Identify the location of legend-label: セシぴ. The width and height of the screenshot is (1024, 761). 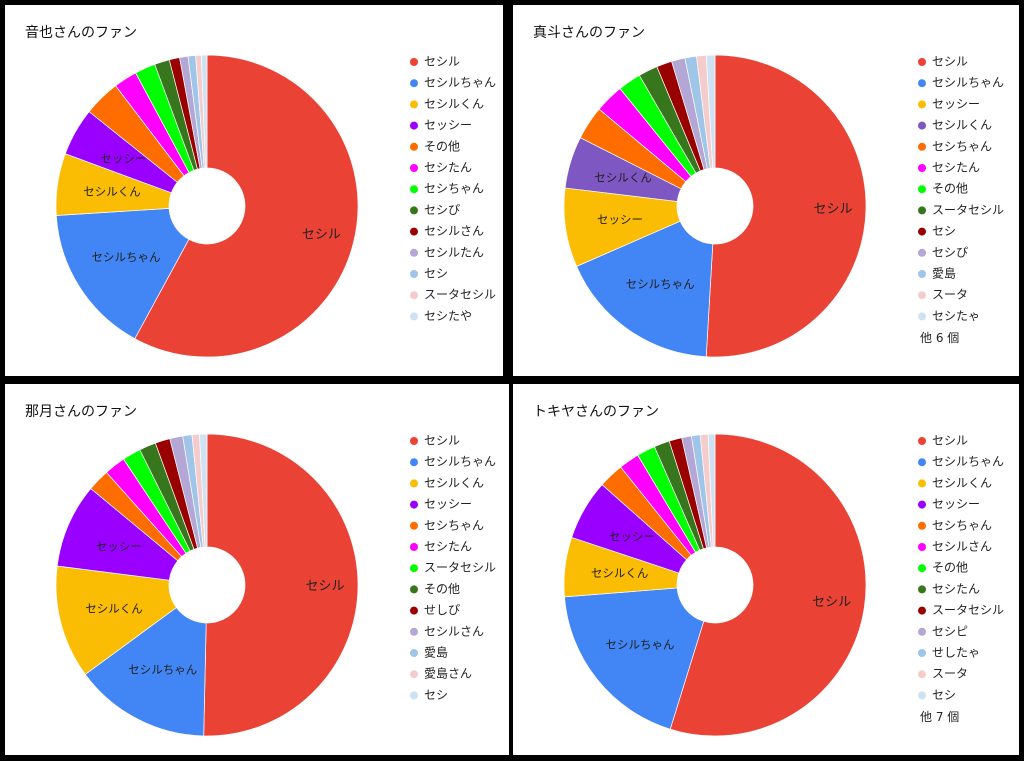
(442, 210).